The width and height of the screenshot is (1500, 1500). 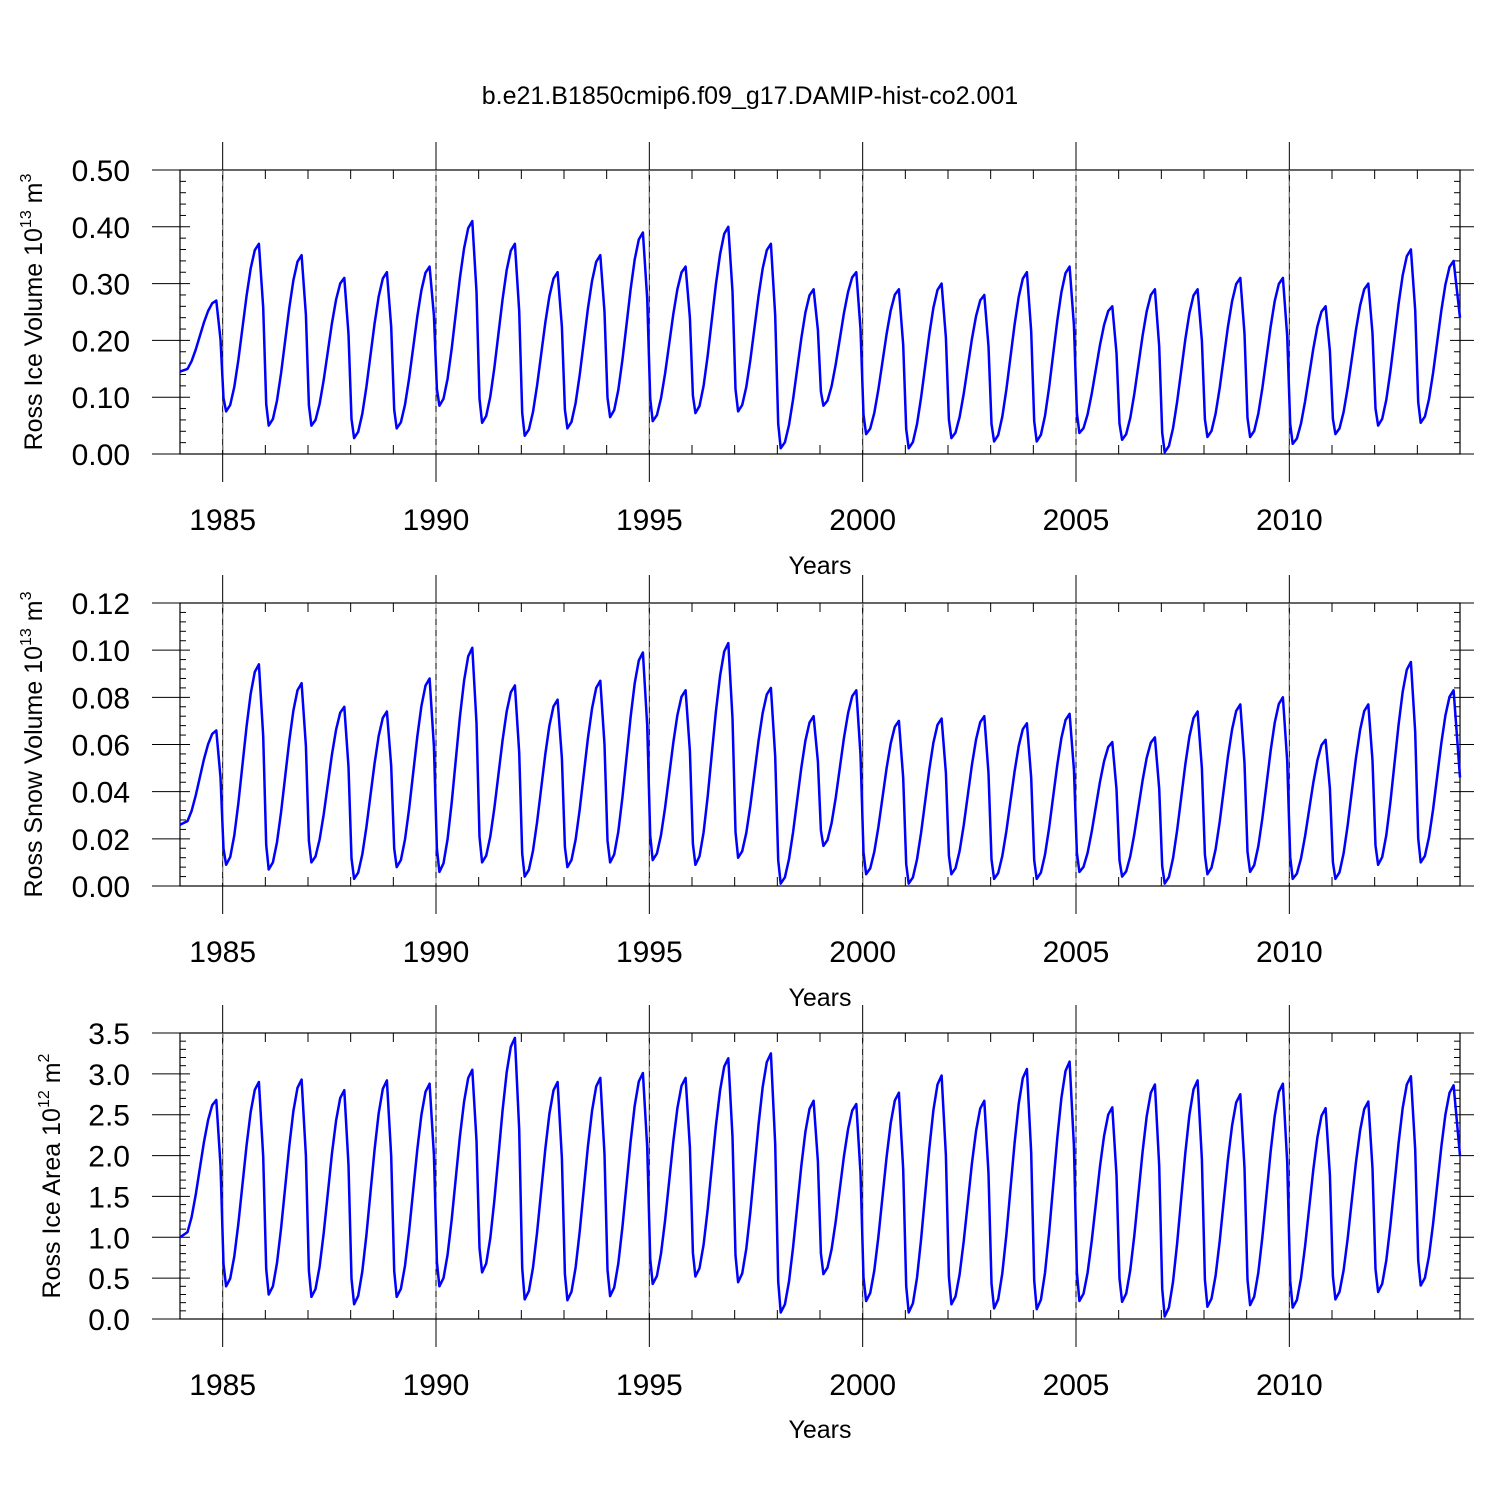 I want to click on y-axis-label: Ross Ice Area 1012 m2, so click(x=51, y=1175).